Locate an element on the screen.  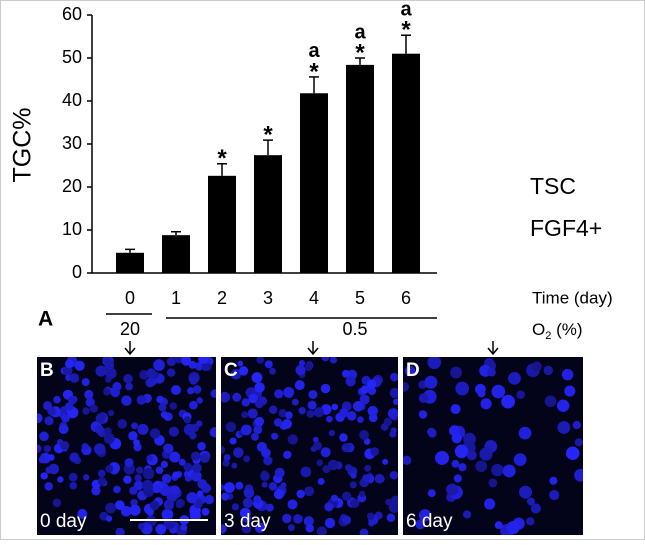
x-tick-label: 5 is located at coordinates (360, 298).